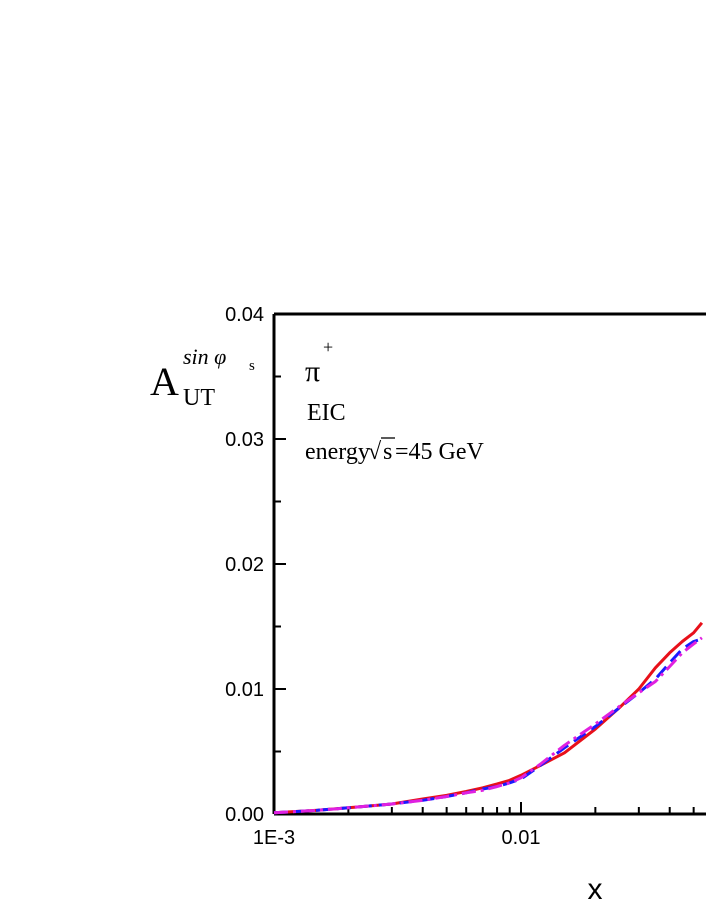 This screenshot has width=706, height=913. I want to click on y-tick-label: 0.00, so click(244, 815).